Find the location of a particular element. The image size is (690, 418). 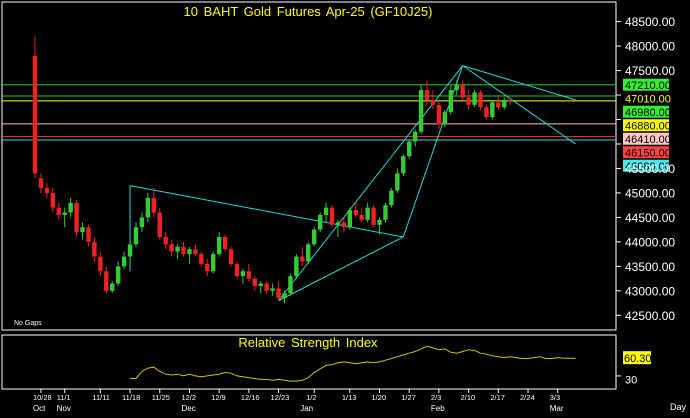

x-month-label: Oct is located at coordinates (39, 408).